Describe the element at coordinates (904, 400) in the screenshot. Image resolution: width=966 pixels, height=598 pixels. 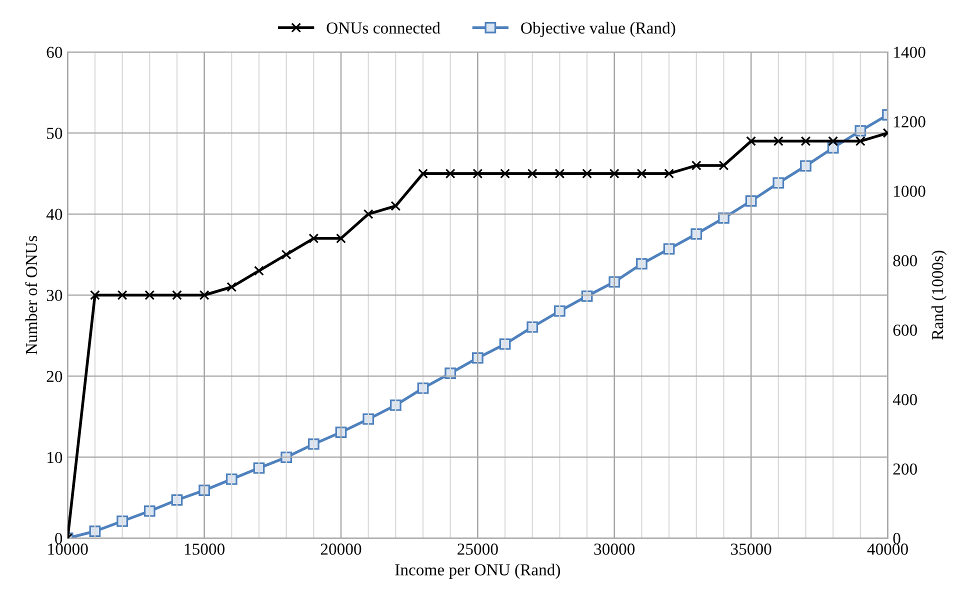
I see `y2-tick-label: 400` at that location.